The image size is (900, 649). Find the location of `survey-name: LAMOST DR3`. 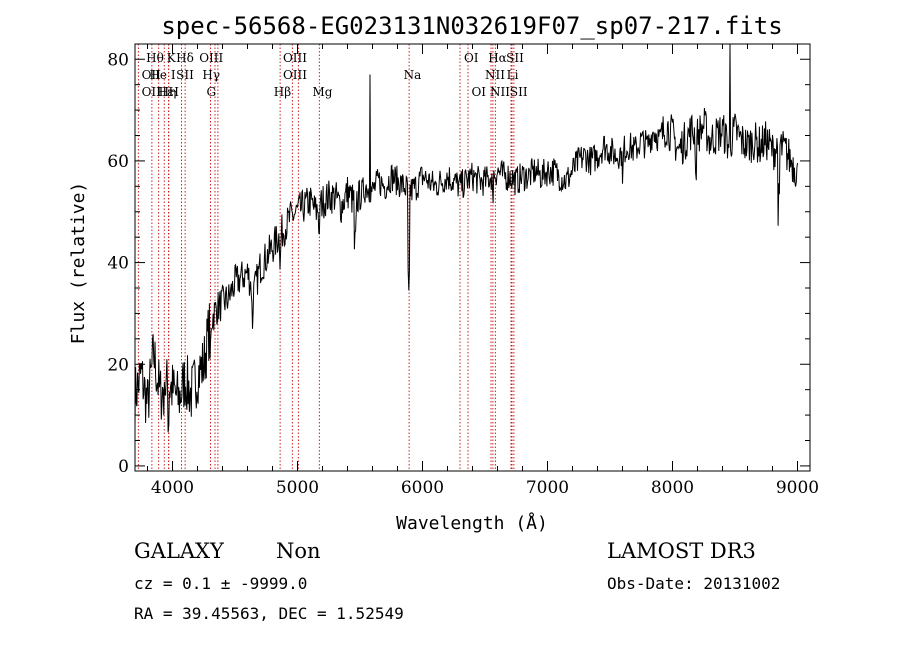

survey-name: LAMOST DR3 is located at coordinates (681, 551).